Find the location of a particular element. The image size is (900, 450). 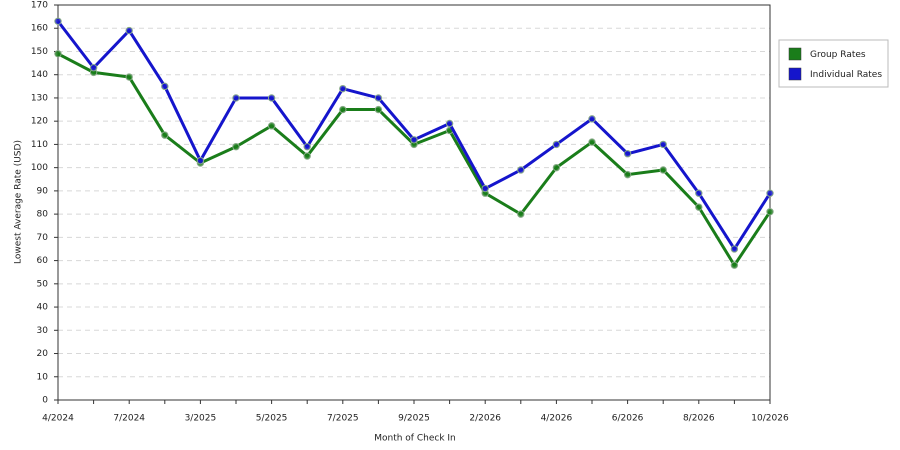

x-tick-label: 7/2024 is located at coordinates (129, 419).